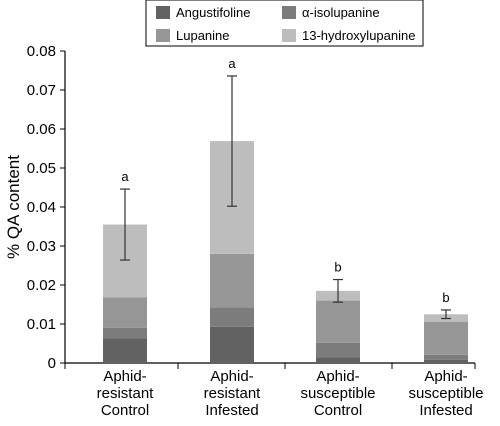 The width and height of the screenshot is (500, 426). Describe the element at coordinates (213, 12) in the screenshot. I see `legend-label: Angustifoline` at that location.